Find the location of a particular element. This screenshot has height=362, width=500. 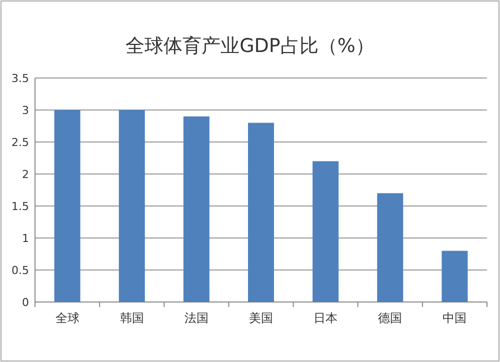

x-tick-label: 全球 is located at coordinates (67, 318).